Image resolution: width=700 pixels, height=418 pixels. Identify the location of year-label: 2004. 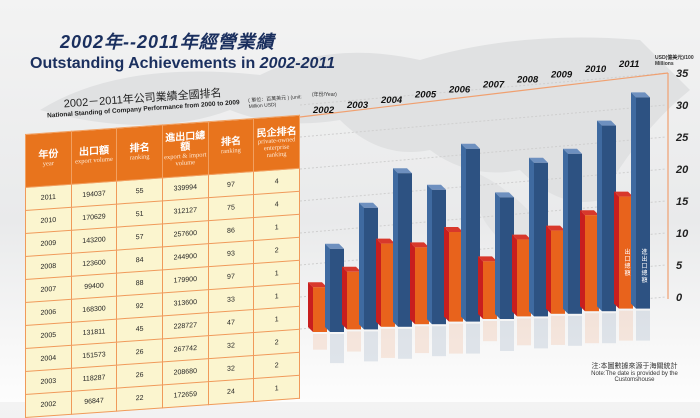
(391, 100).